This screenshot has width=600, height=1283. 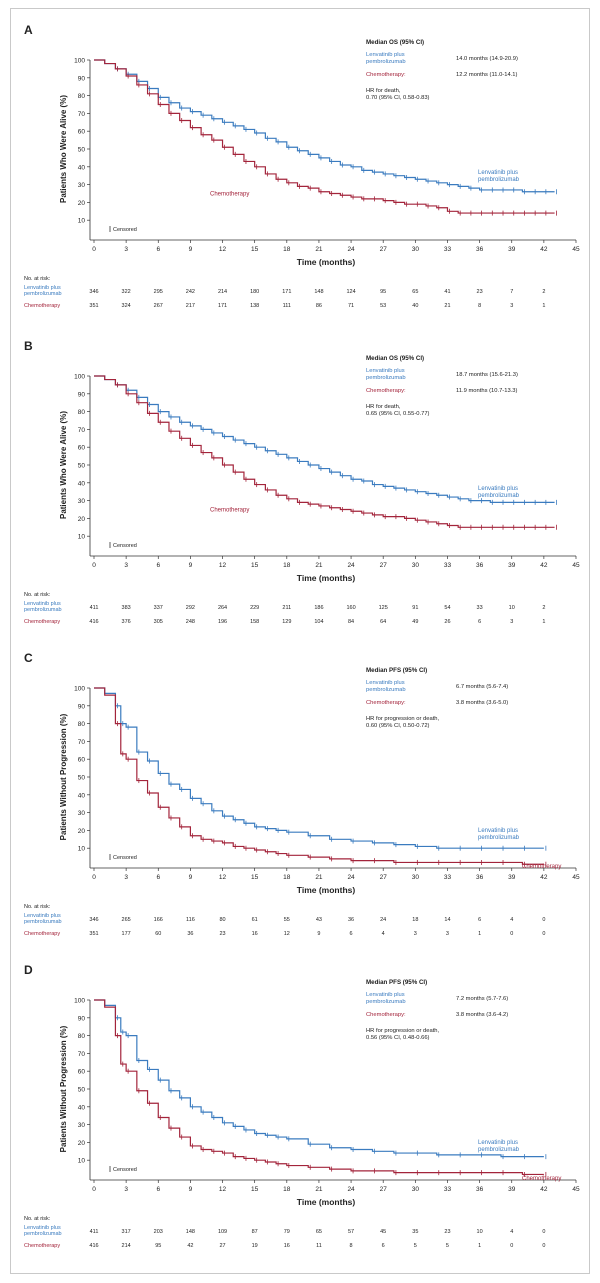 What do you see at coordinates (158, 292) in the screenshot?
I see `at-risk-lenv-count: 295` at bounding box center [158, 292].